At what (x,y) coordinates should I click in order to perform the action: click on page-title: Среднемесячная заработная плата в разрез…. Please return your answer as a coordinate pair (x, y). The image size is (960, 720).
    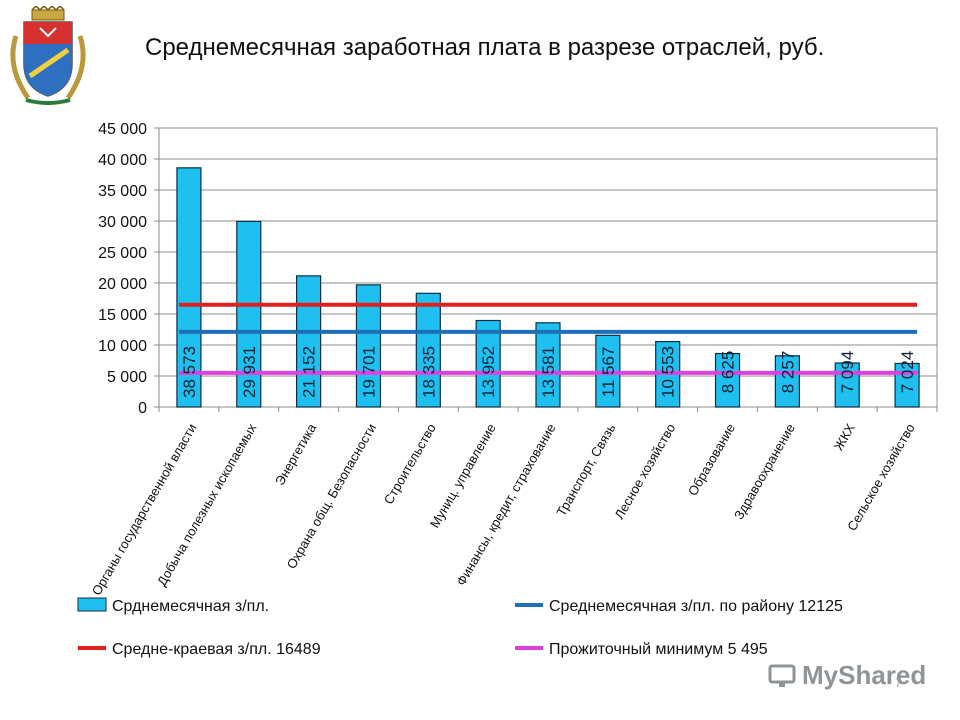
    Looking at the image, I should click on (485, 47).